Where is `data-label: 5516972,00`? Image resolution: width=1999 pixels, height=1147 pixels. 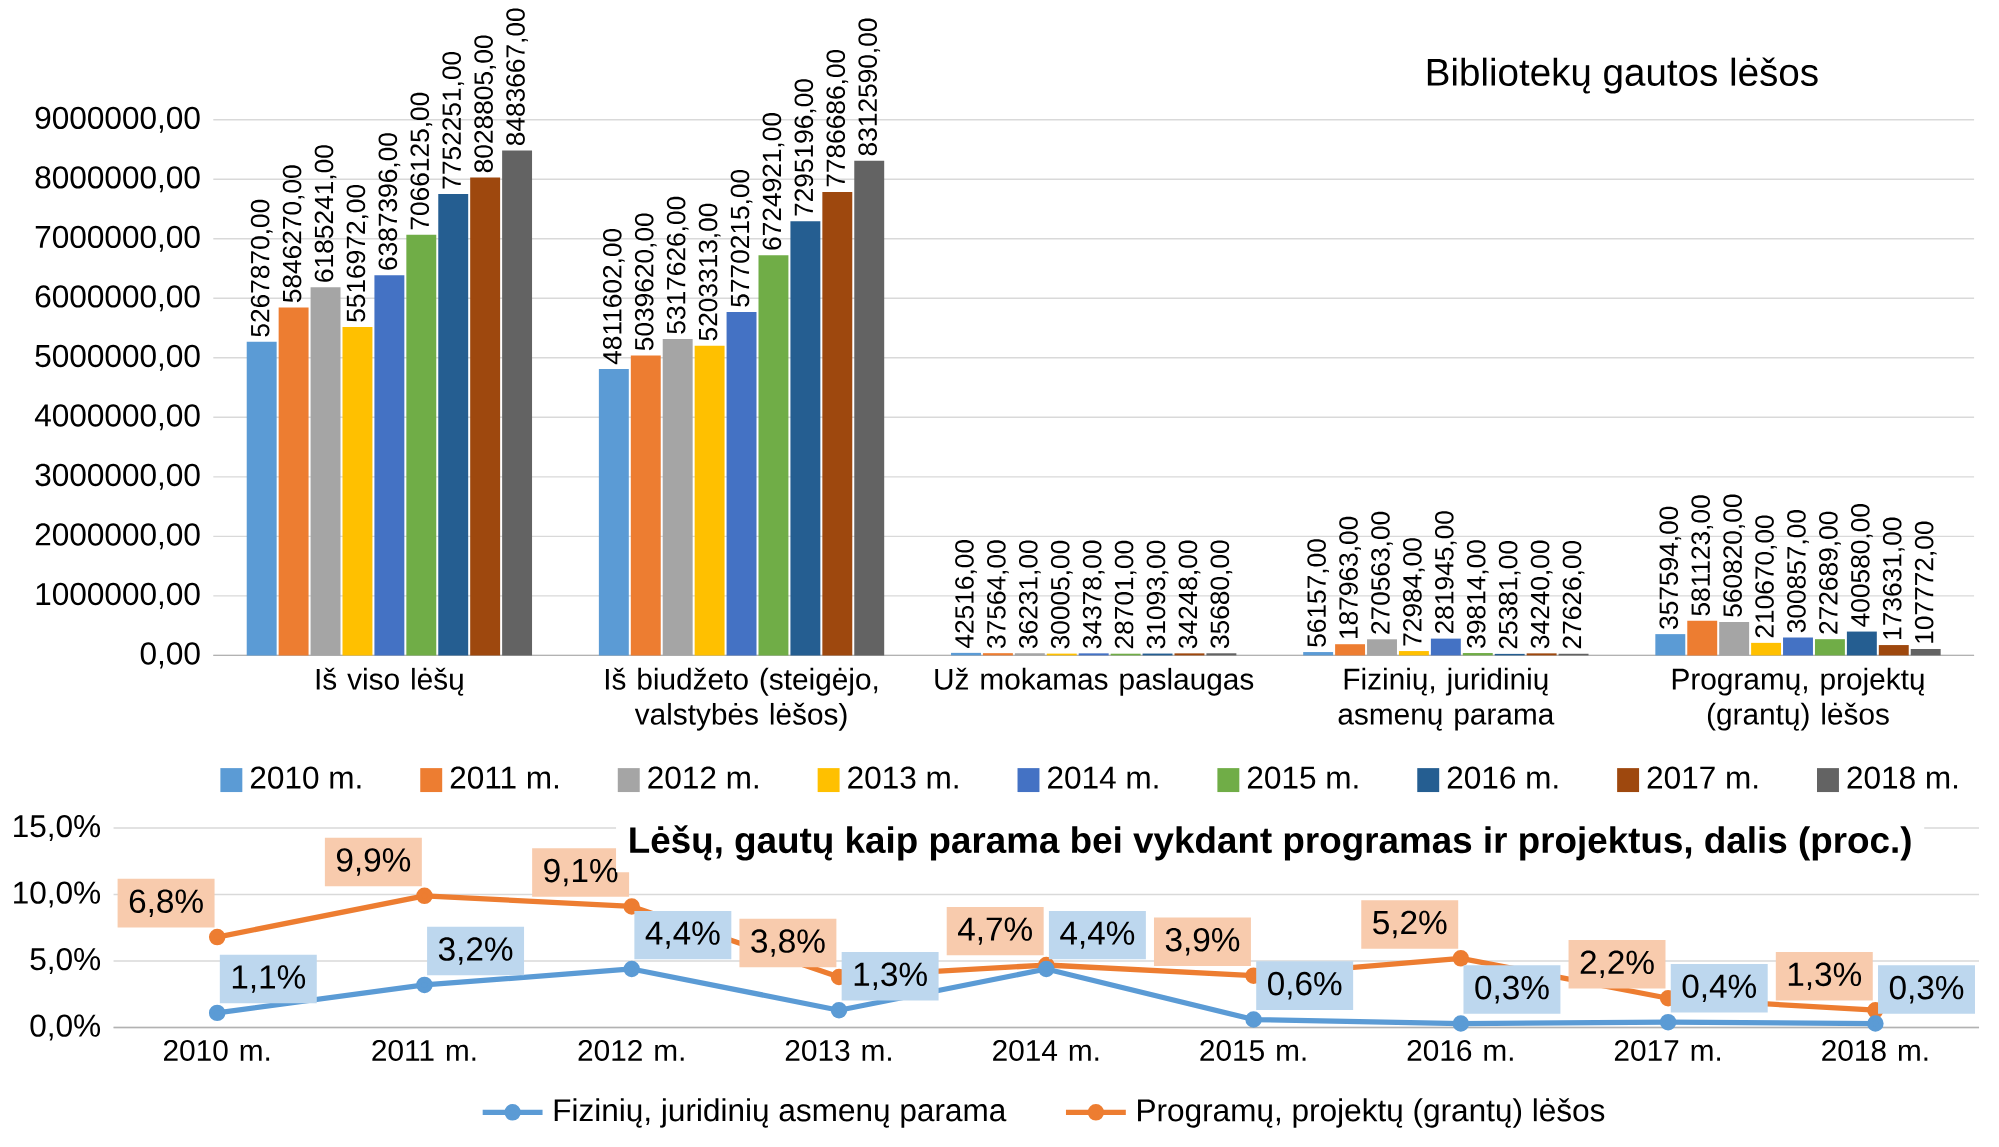
data-label: 5516972,00 is located at coordinates (357, 253).